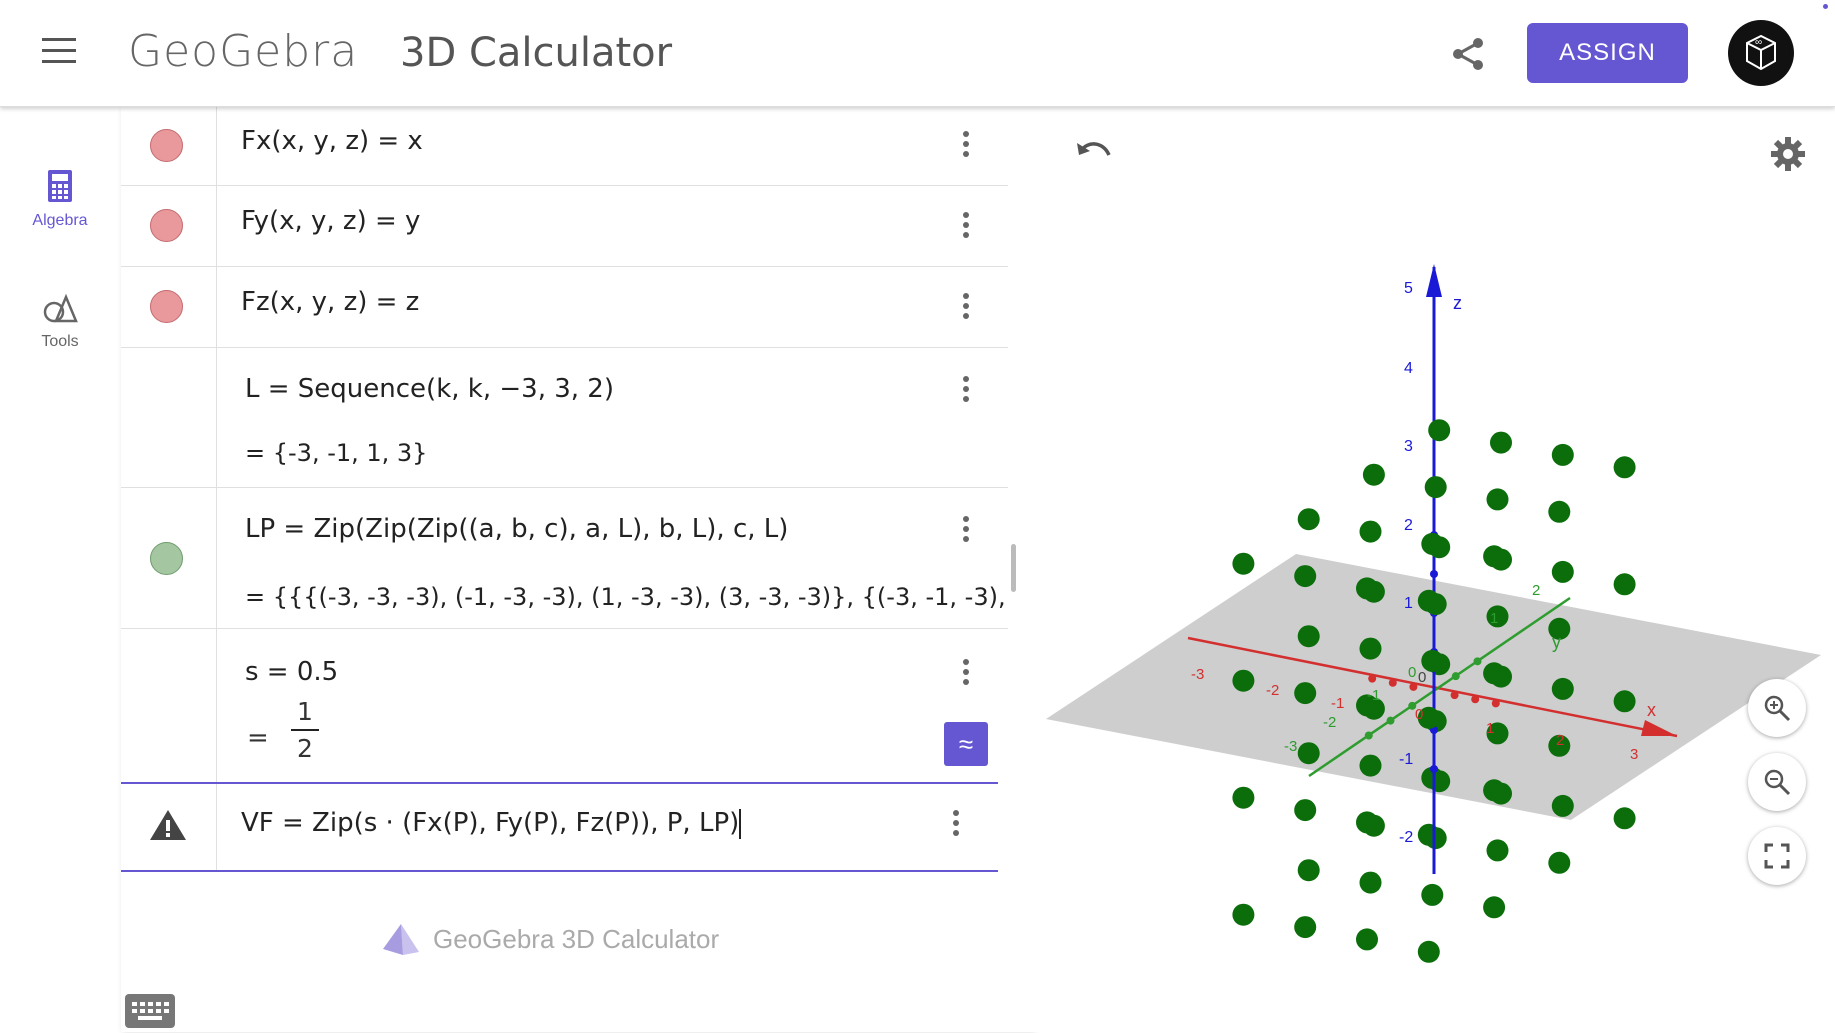 The image size is (1835, 1033). What do you see at coordinates (166, 145) in the screenshot?
I see `visibility-toggle-fx` at bounding box center [166, 145].